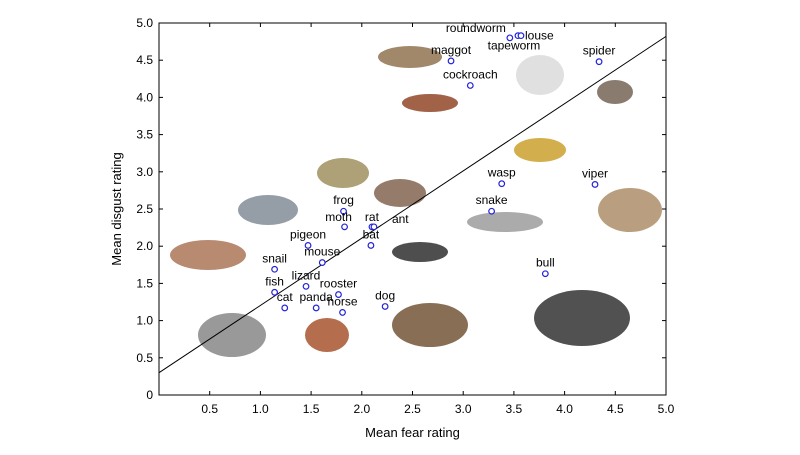 Image resolution: width=800 pixels, height=455 pixels. I want to click on bull-picture, so click(582, 318).